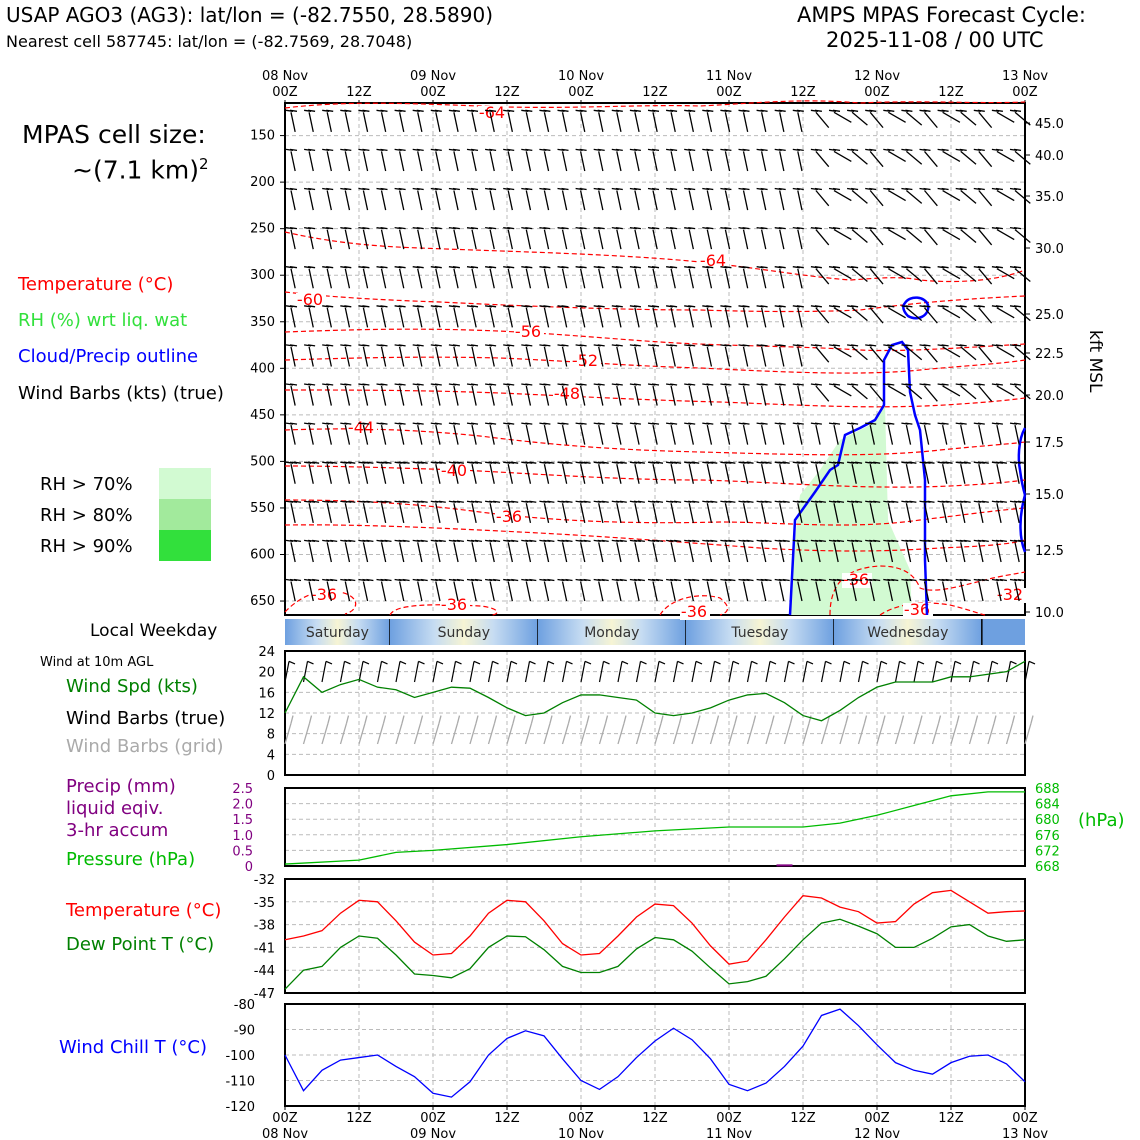 The height and width of the screenshot is (1140, 1140). I want to click on temperature-contour, so click(655, 442).